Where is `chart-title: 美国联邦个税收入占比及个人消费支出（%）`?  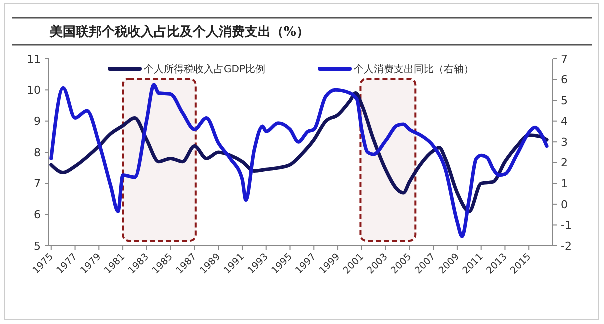
chart-title: 美国联邦个税收入占比及个人消费支出（%） is located at coordinates (179, 32).